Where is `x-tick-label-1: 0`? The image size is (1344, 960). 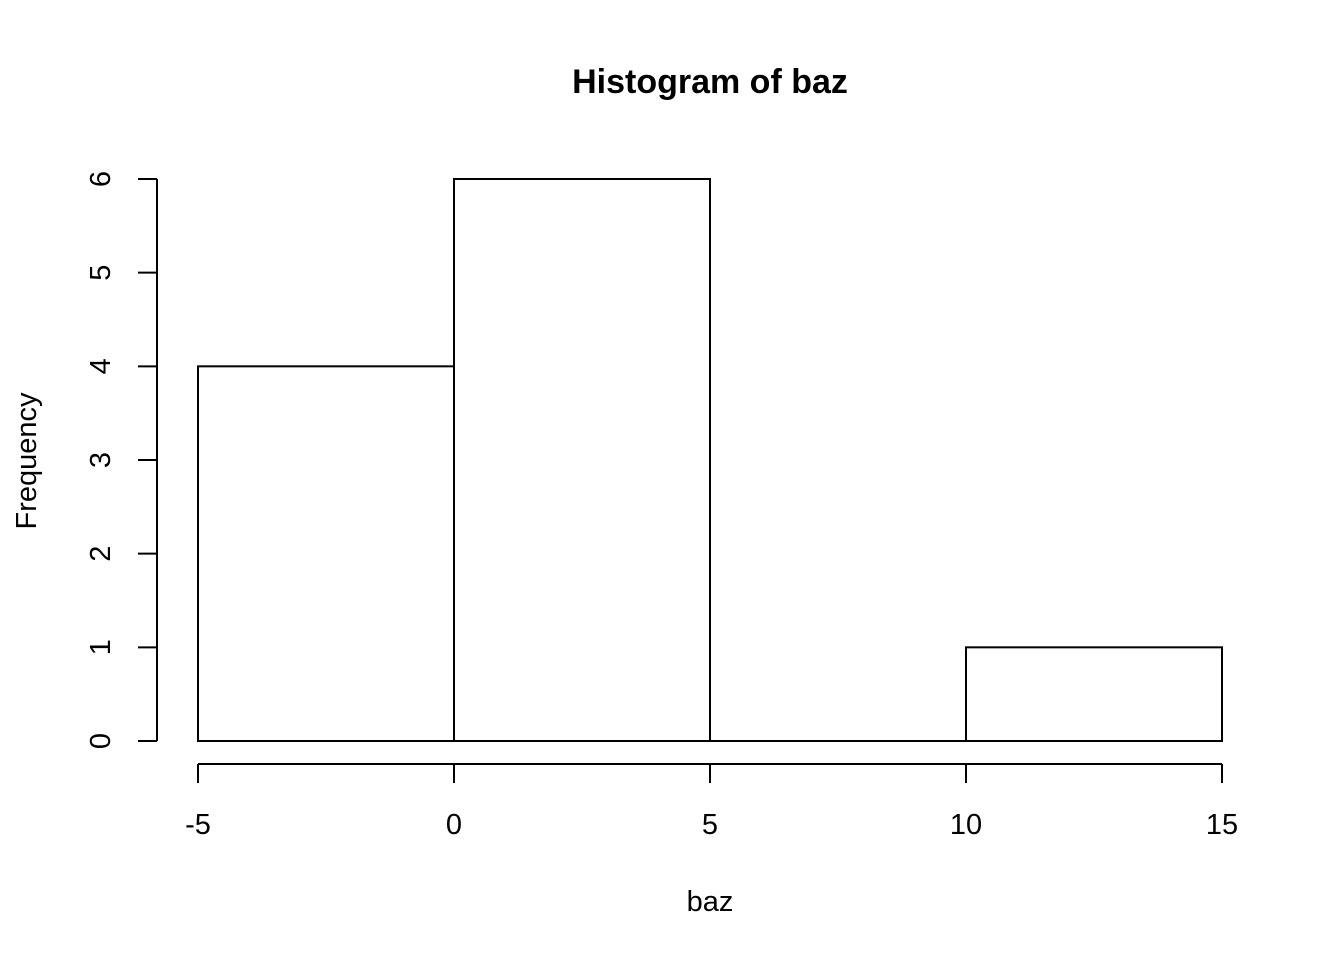 x-tick-label-1: 0 is located at coordinates (454, 825).